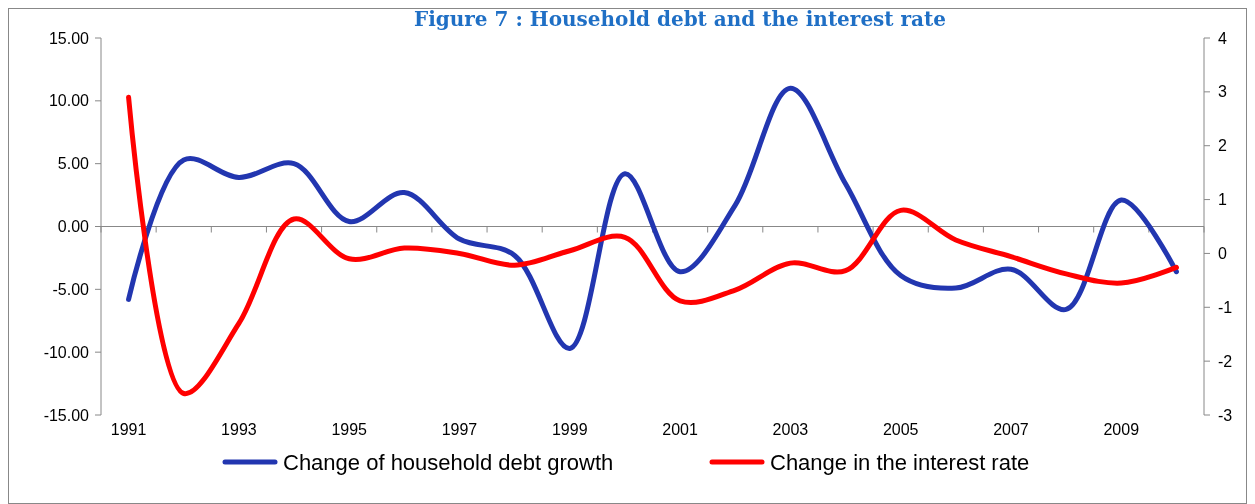  What do you see at coordinates (900, 429) in the screenshot?
I see `x-tick-label: 2005` at bounding box center [900, 429].